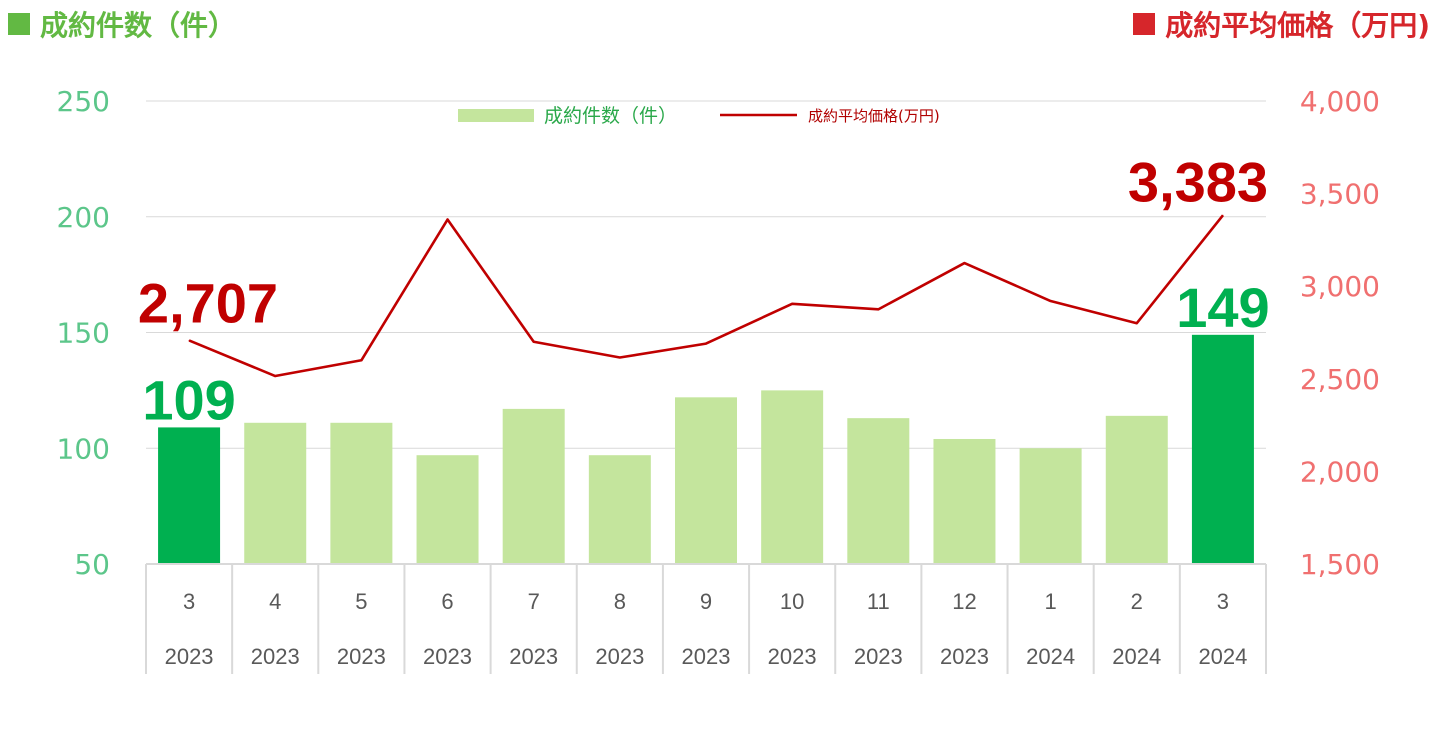 The image size is (1440, 738). I want to click on category-month-label: 10, so click(792, 601).